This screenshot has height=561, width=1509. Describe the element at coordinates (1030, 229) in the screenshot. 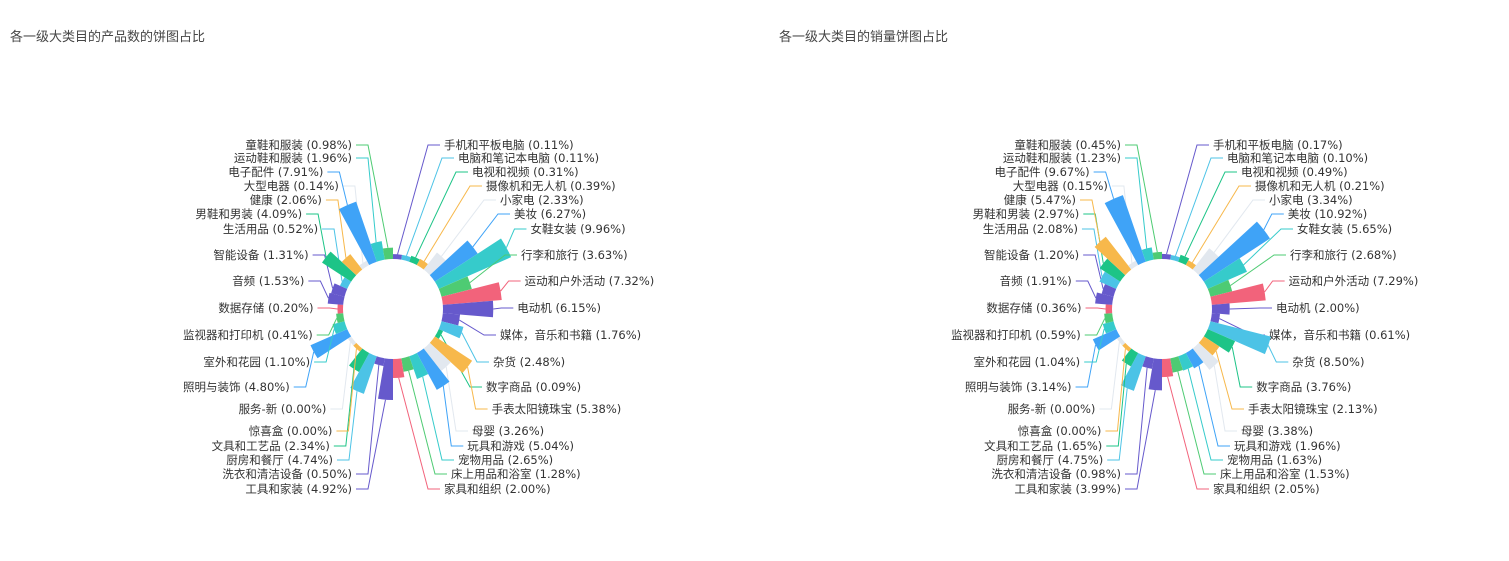

I see `sector-label: 生活用品 (2.08%)` at that location.